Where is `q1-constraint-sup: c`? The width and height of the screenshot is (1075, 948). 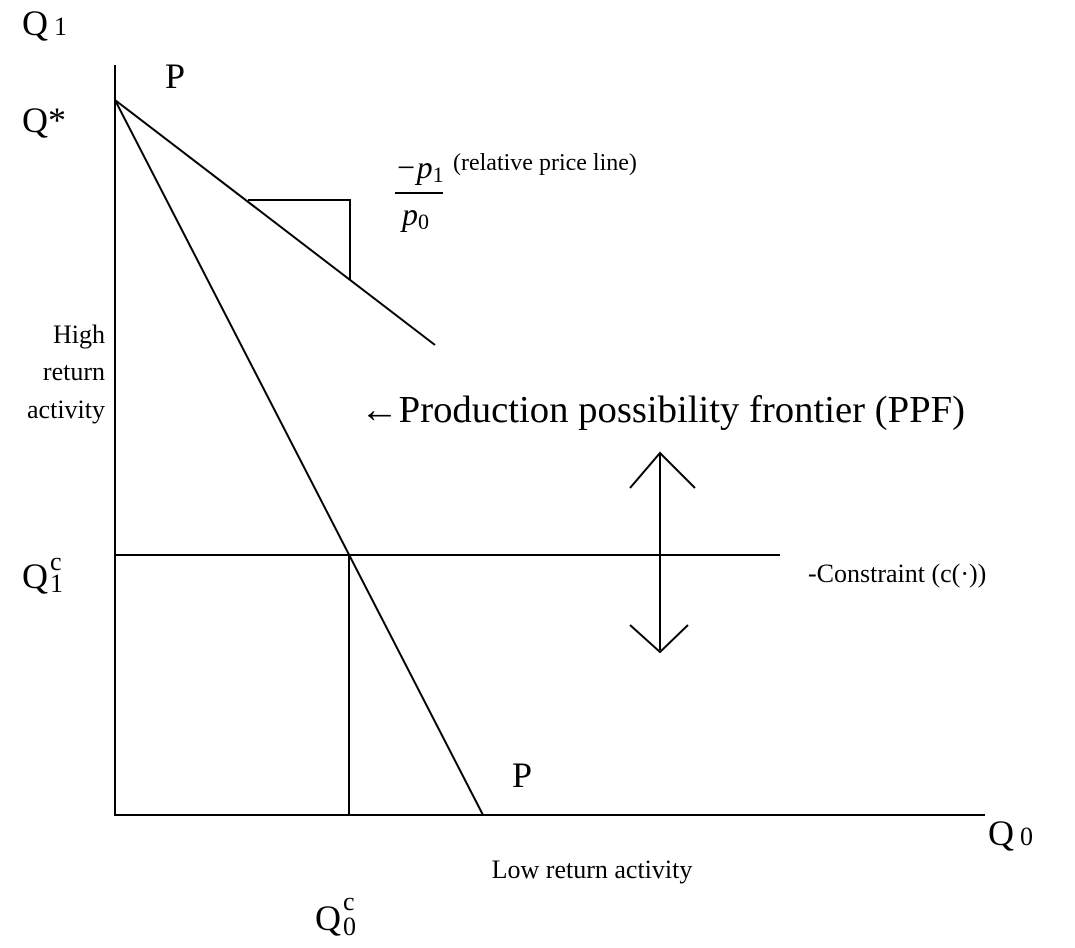 q1-constraint-sup: c is located at coordinates (56, 561).